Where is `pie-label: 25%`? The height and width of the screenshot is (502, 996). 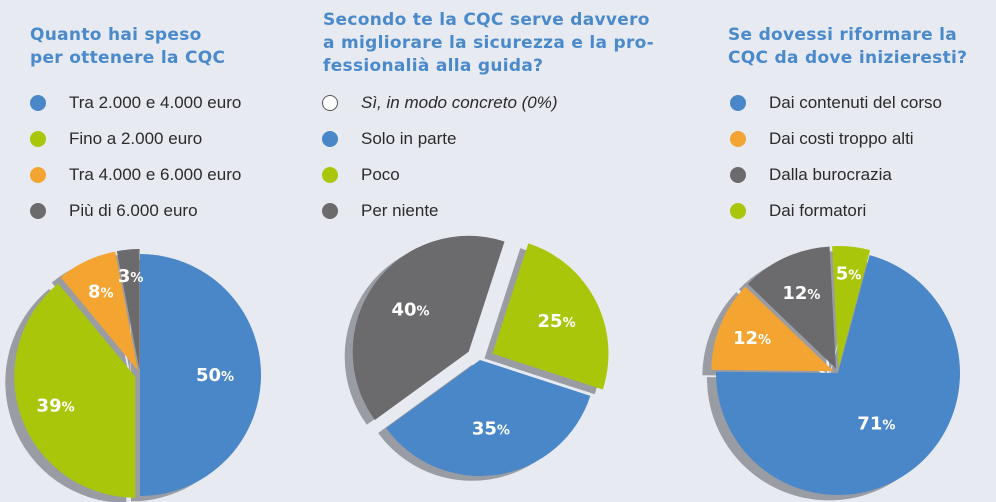
pie-label: 25% is located at coordinates (557, 321).